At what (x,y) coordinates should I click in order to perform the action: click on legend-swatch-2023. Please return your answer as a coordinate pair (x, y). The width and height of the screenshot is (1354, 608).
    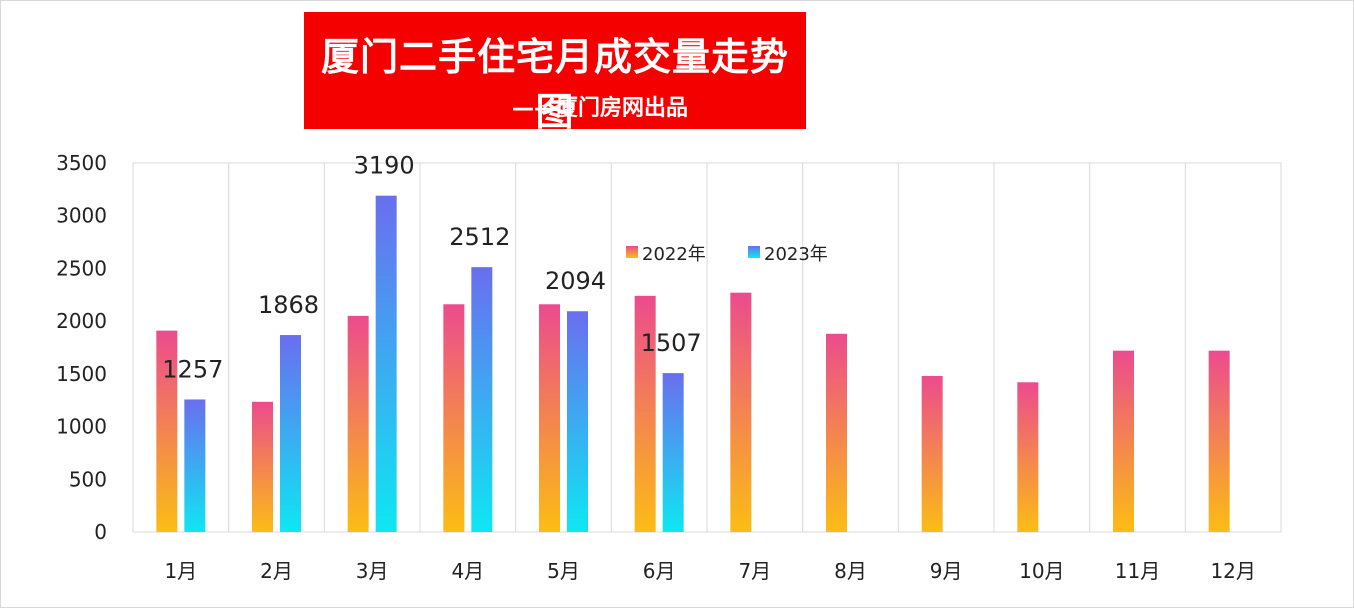
    Looking at the image, I should click on (754, 252).